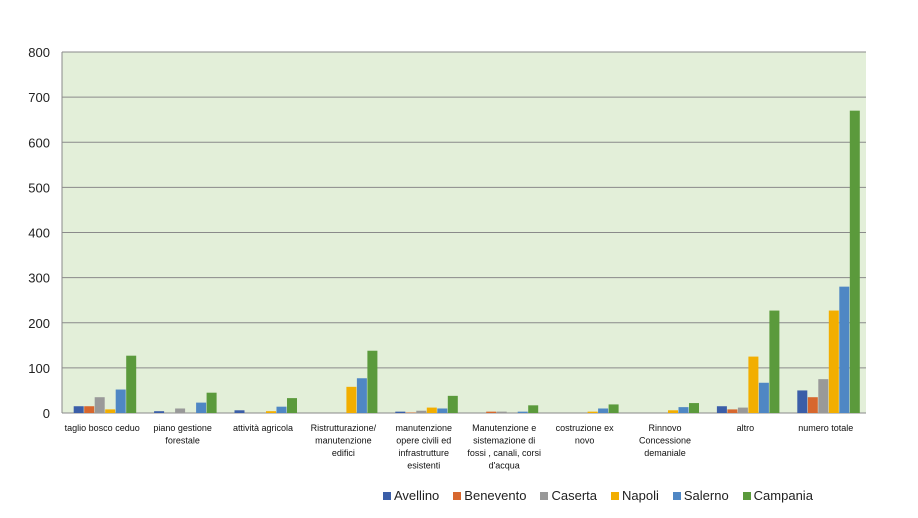 The height and width of the screenshot is (518, 918). I want to click on x-tick-label: taglio bosco ceduo, so click(102, 428).